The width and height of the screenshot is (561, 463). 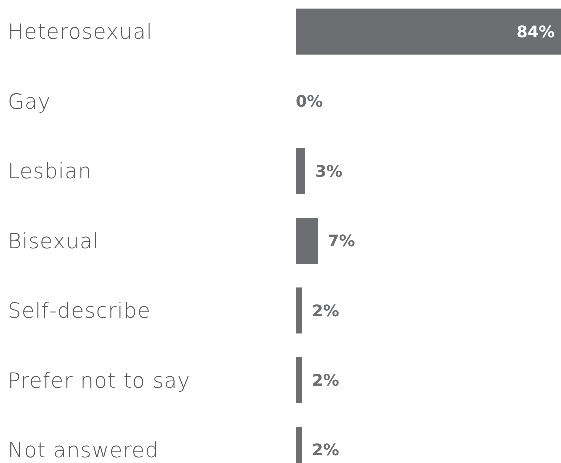 I want to click on y-tick-label: Lesbian, so click(x=50, y=172).